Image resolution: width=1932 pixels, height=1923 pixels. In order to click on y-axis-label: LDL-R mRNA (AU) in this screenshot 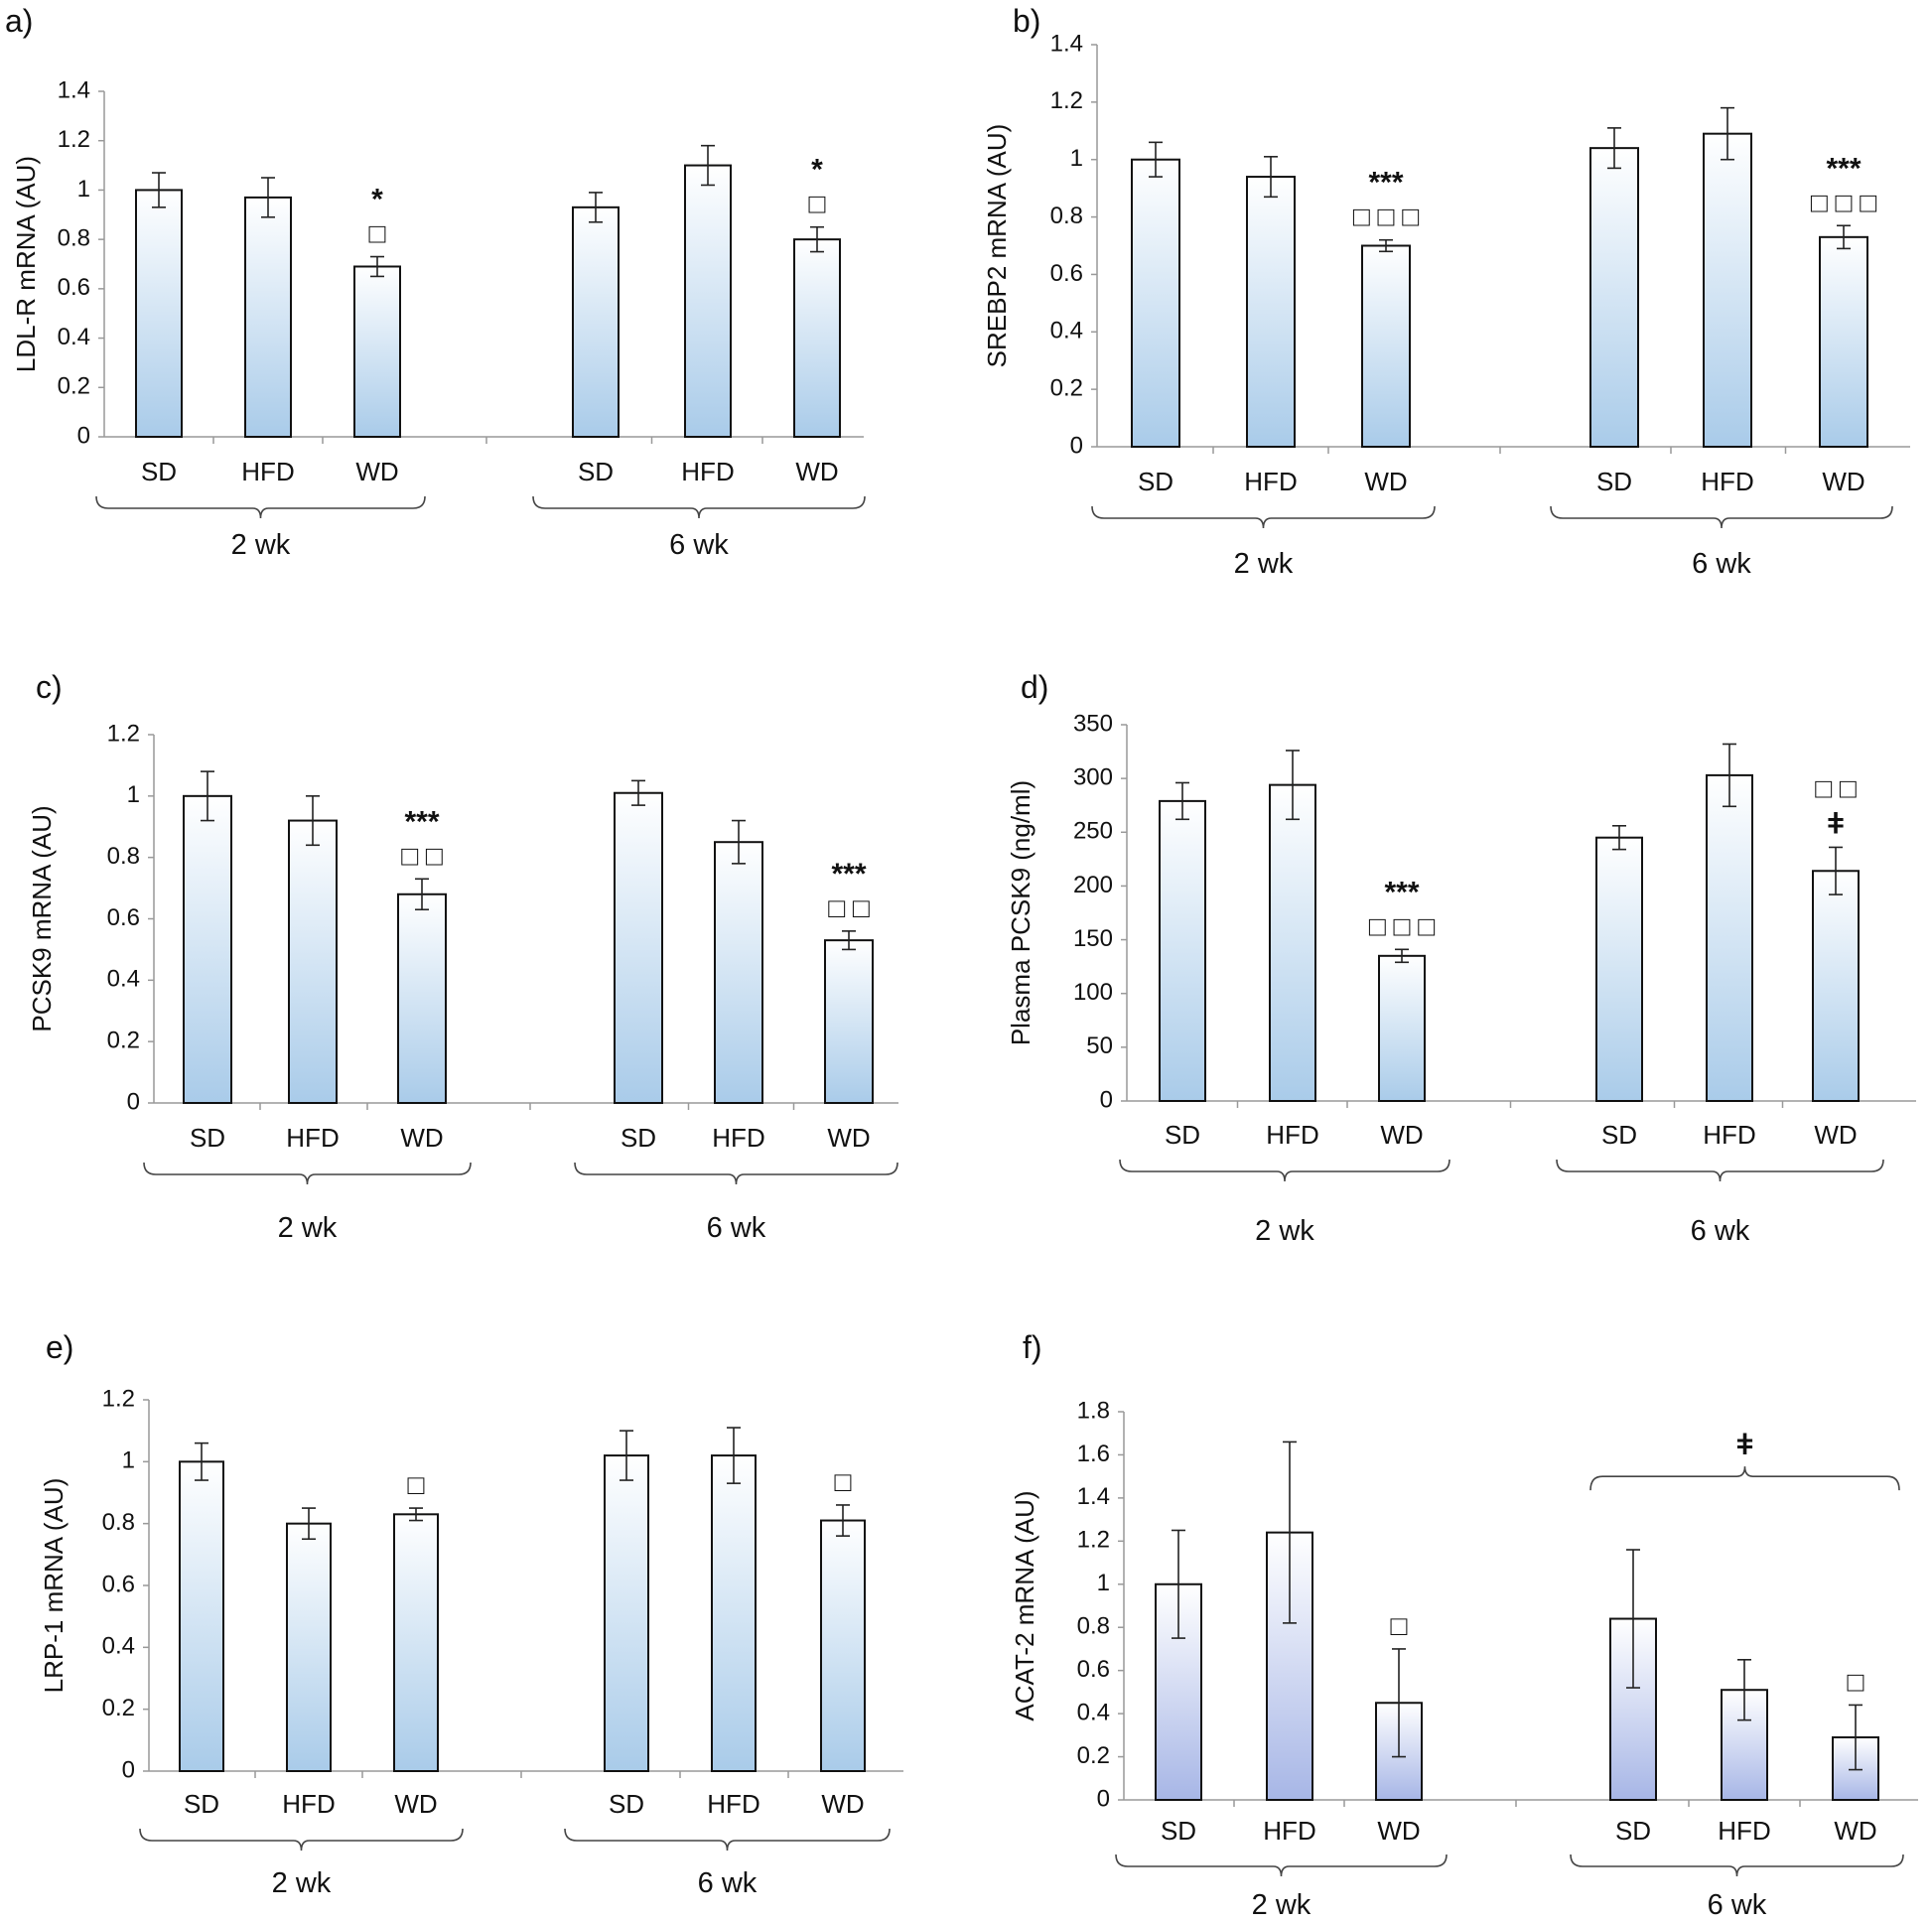, I will do `click(26, 264)`.